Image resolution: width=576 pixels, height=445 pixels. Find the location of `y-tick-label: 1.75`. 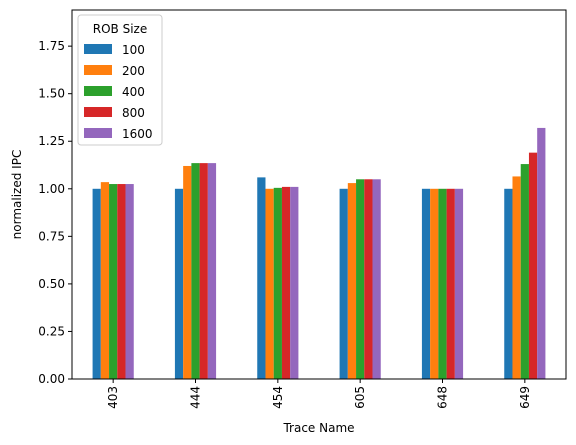

y-tick-label: 1.75 is located at coordinates (51, 46).